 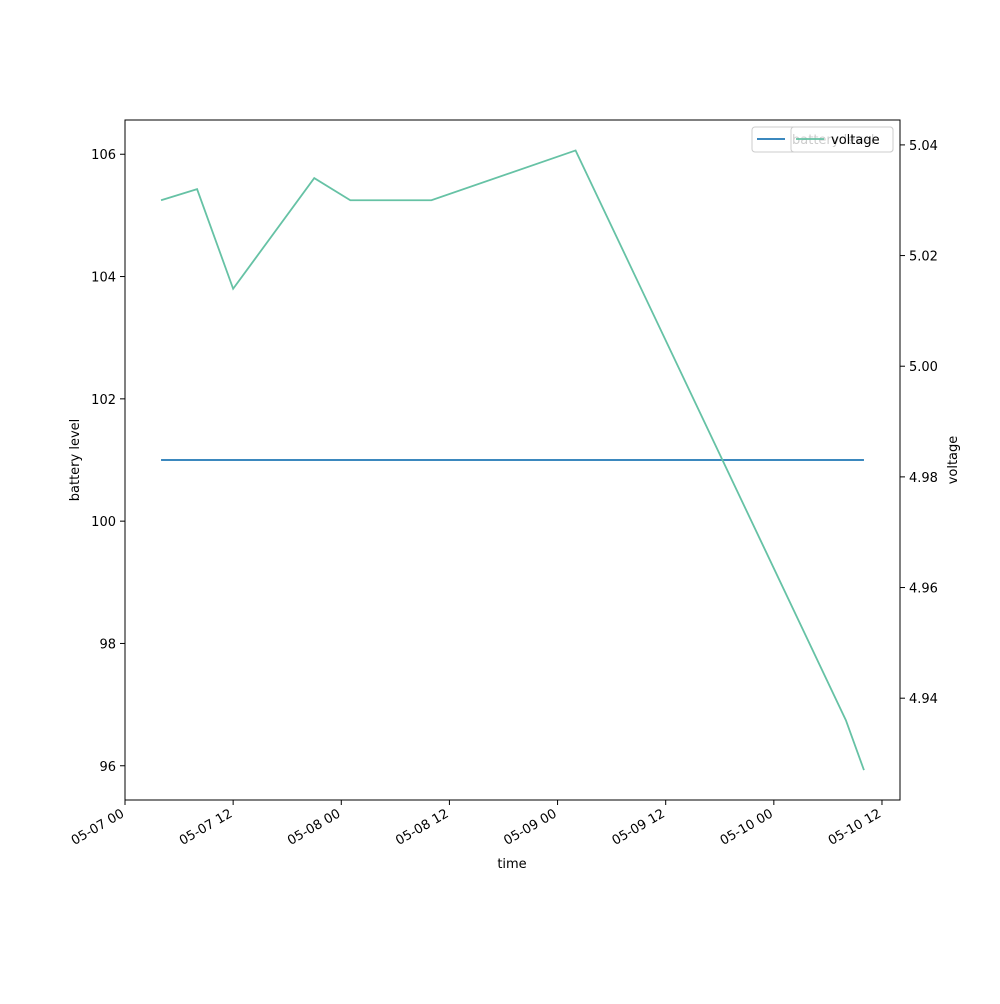 I want to click on y2-tick-label: 5.02, so click(x=923, y=257).